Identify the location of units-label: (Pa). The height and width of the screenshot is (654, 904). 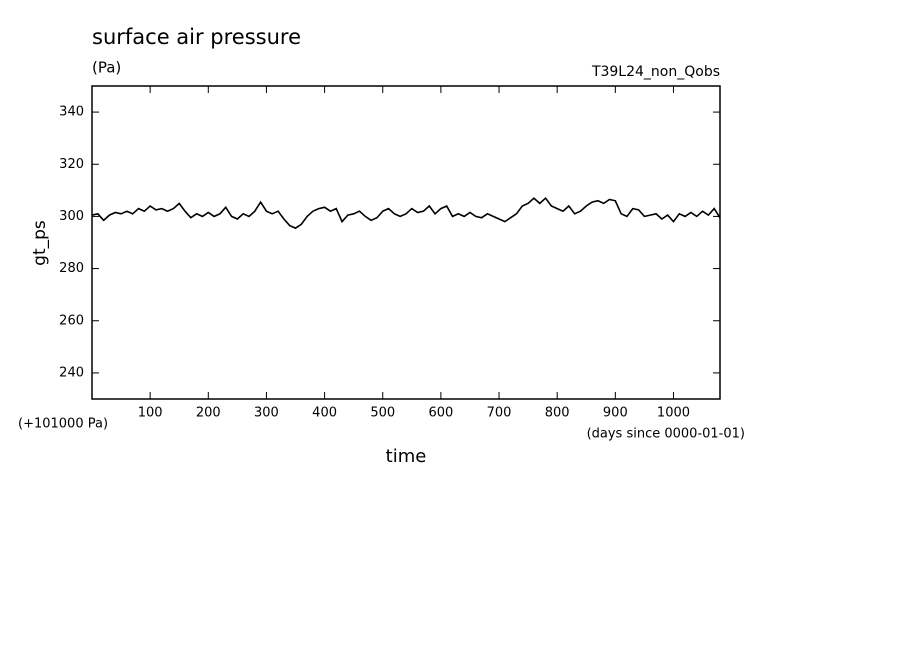
(106, 68).